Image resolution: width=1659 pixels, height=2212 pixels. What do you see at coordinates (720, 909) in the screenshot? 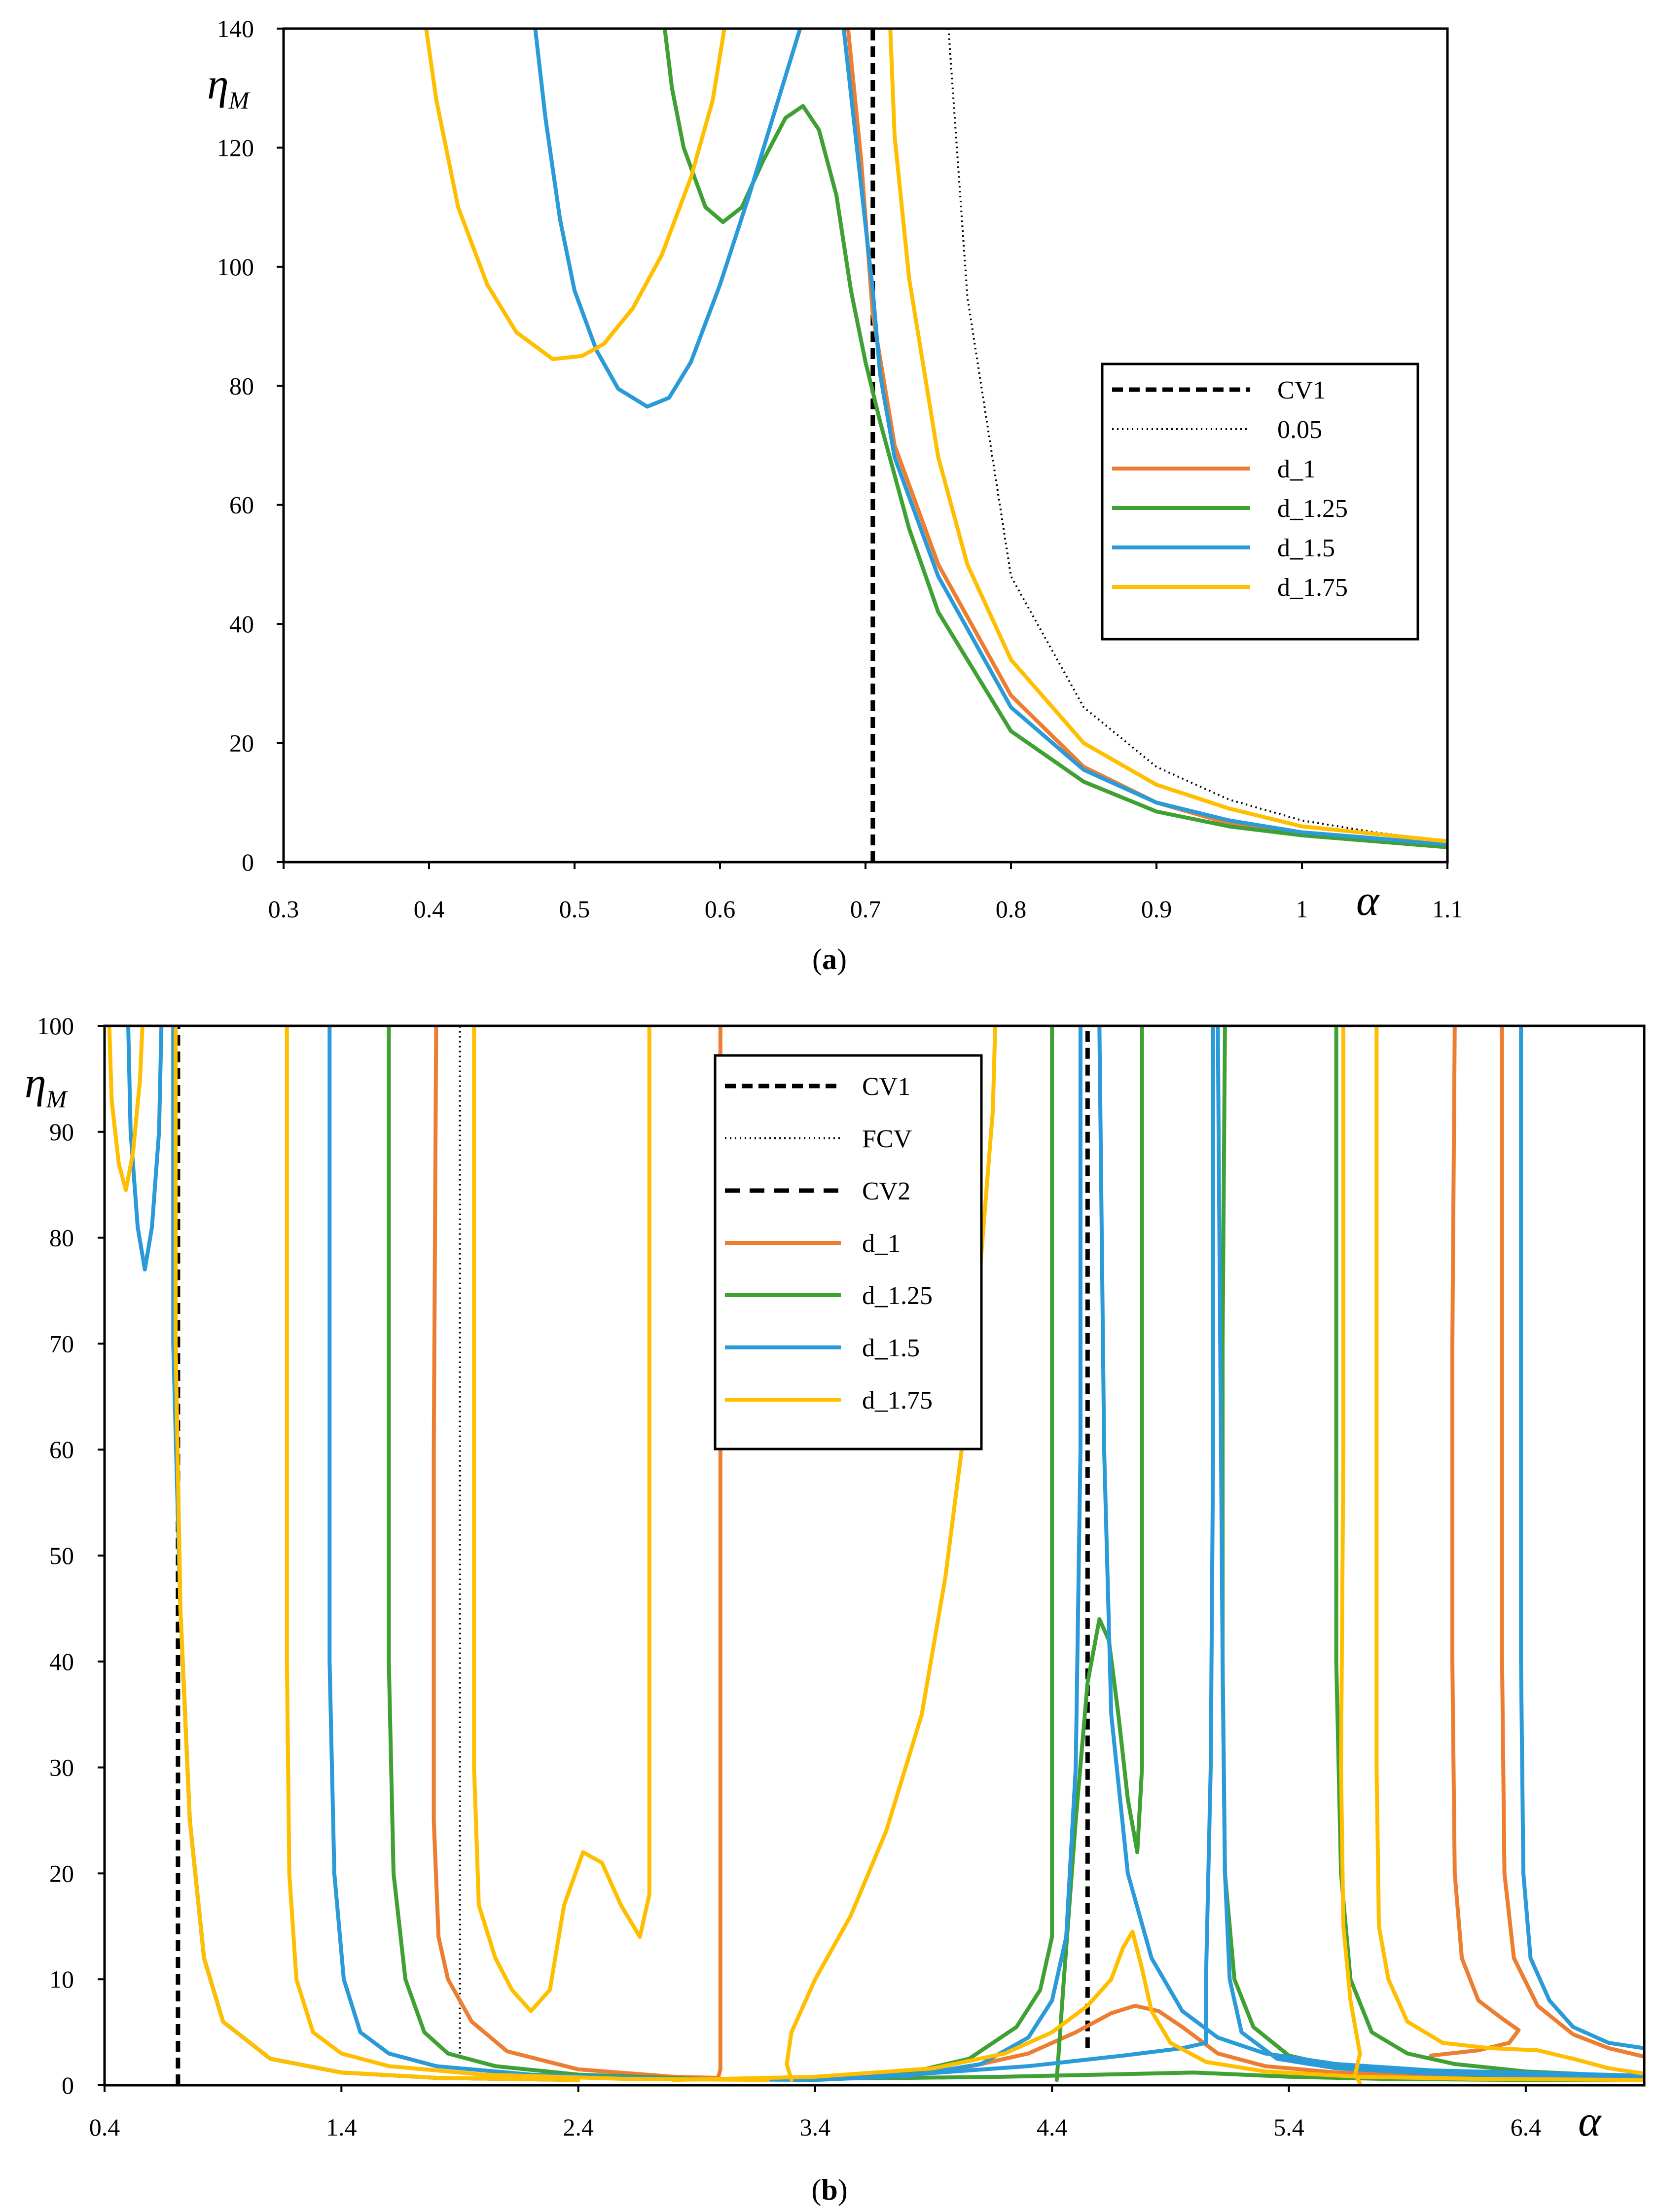
I see `panel-a-x-tick-label: 0.6` at bounding box center [720, 909].